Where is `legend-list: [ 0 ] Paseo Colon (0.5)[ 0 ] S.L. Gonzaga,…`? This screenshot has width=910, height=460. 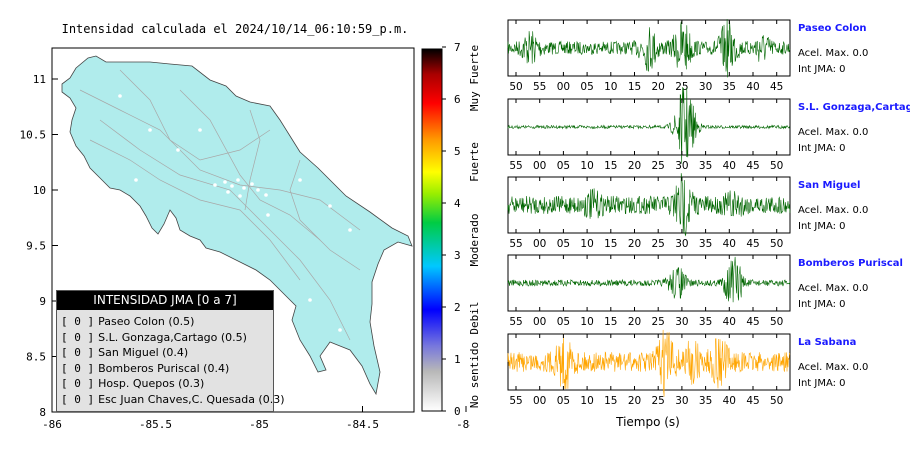 legend-list: [ 0 ] Paseo Colon (0.5)[ 0 ] S.L. Gonzaga,… is located at coordinates (171, 358).